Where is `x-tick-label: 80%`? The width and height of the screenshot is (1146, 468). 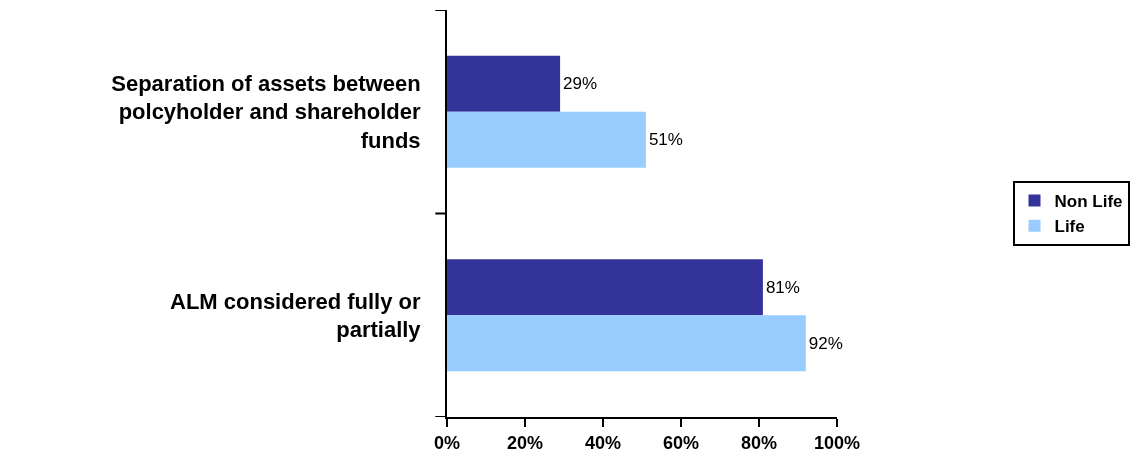 x-tick-label: 80% is located at coordinates (759, 442).